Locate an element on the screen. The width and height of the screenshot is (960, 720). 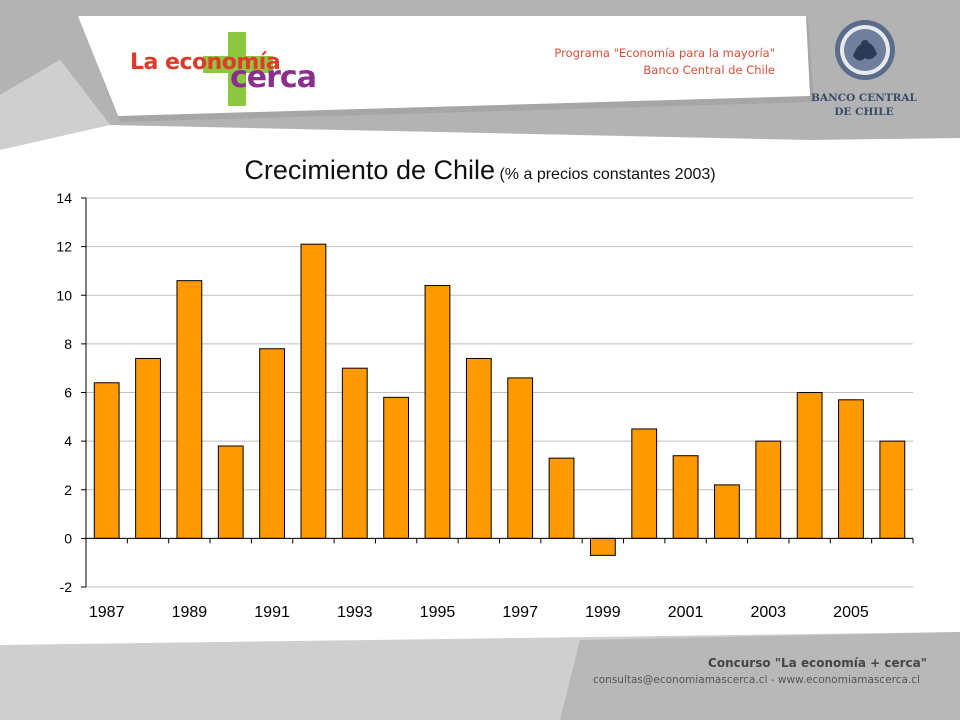
program-title: Programa "Economía para la mayoría" is located at coordinates (664, 53).